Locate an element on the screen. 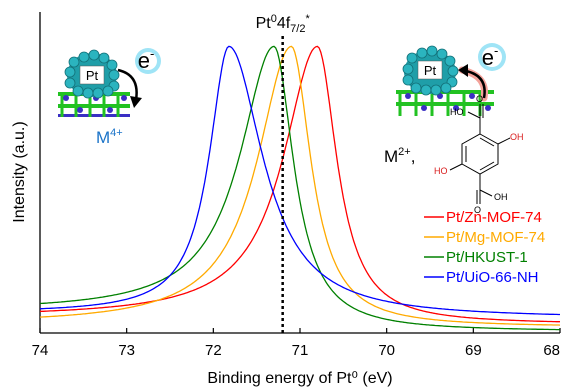  left-pt-cluster: Pt is located at coordinates (92, 74).